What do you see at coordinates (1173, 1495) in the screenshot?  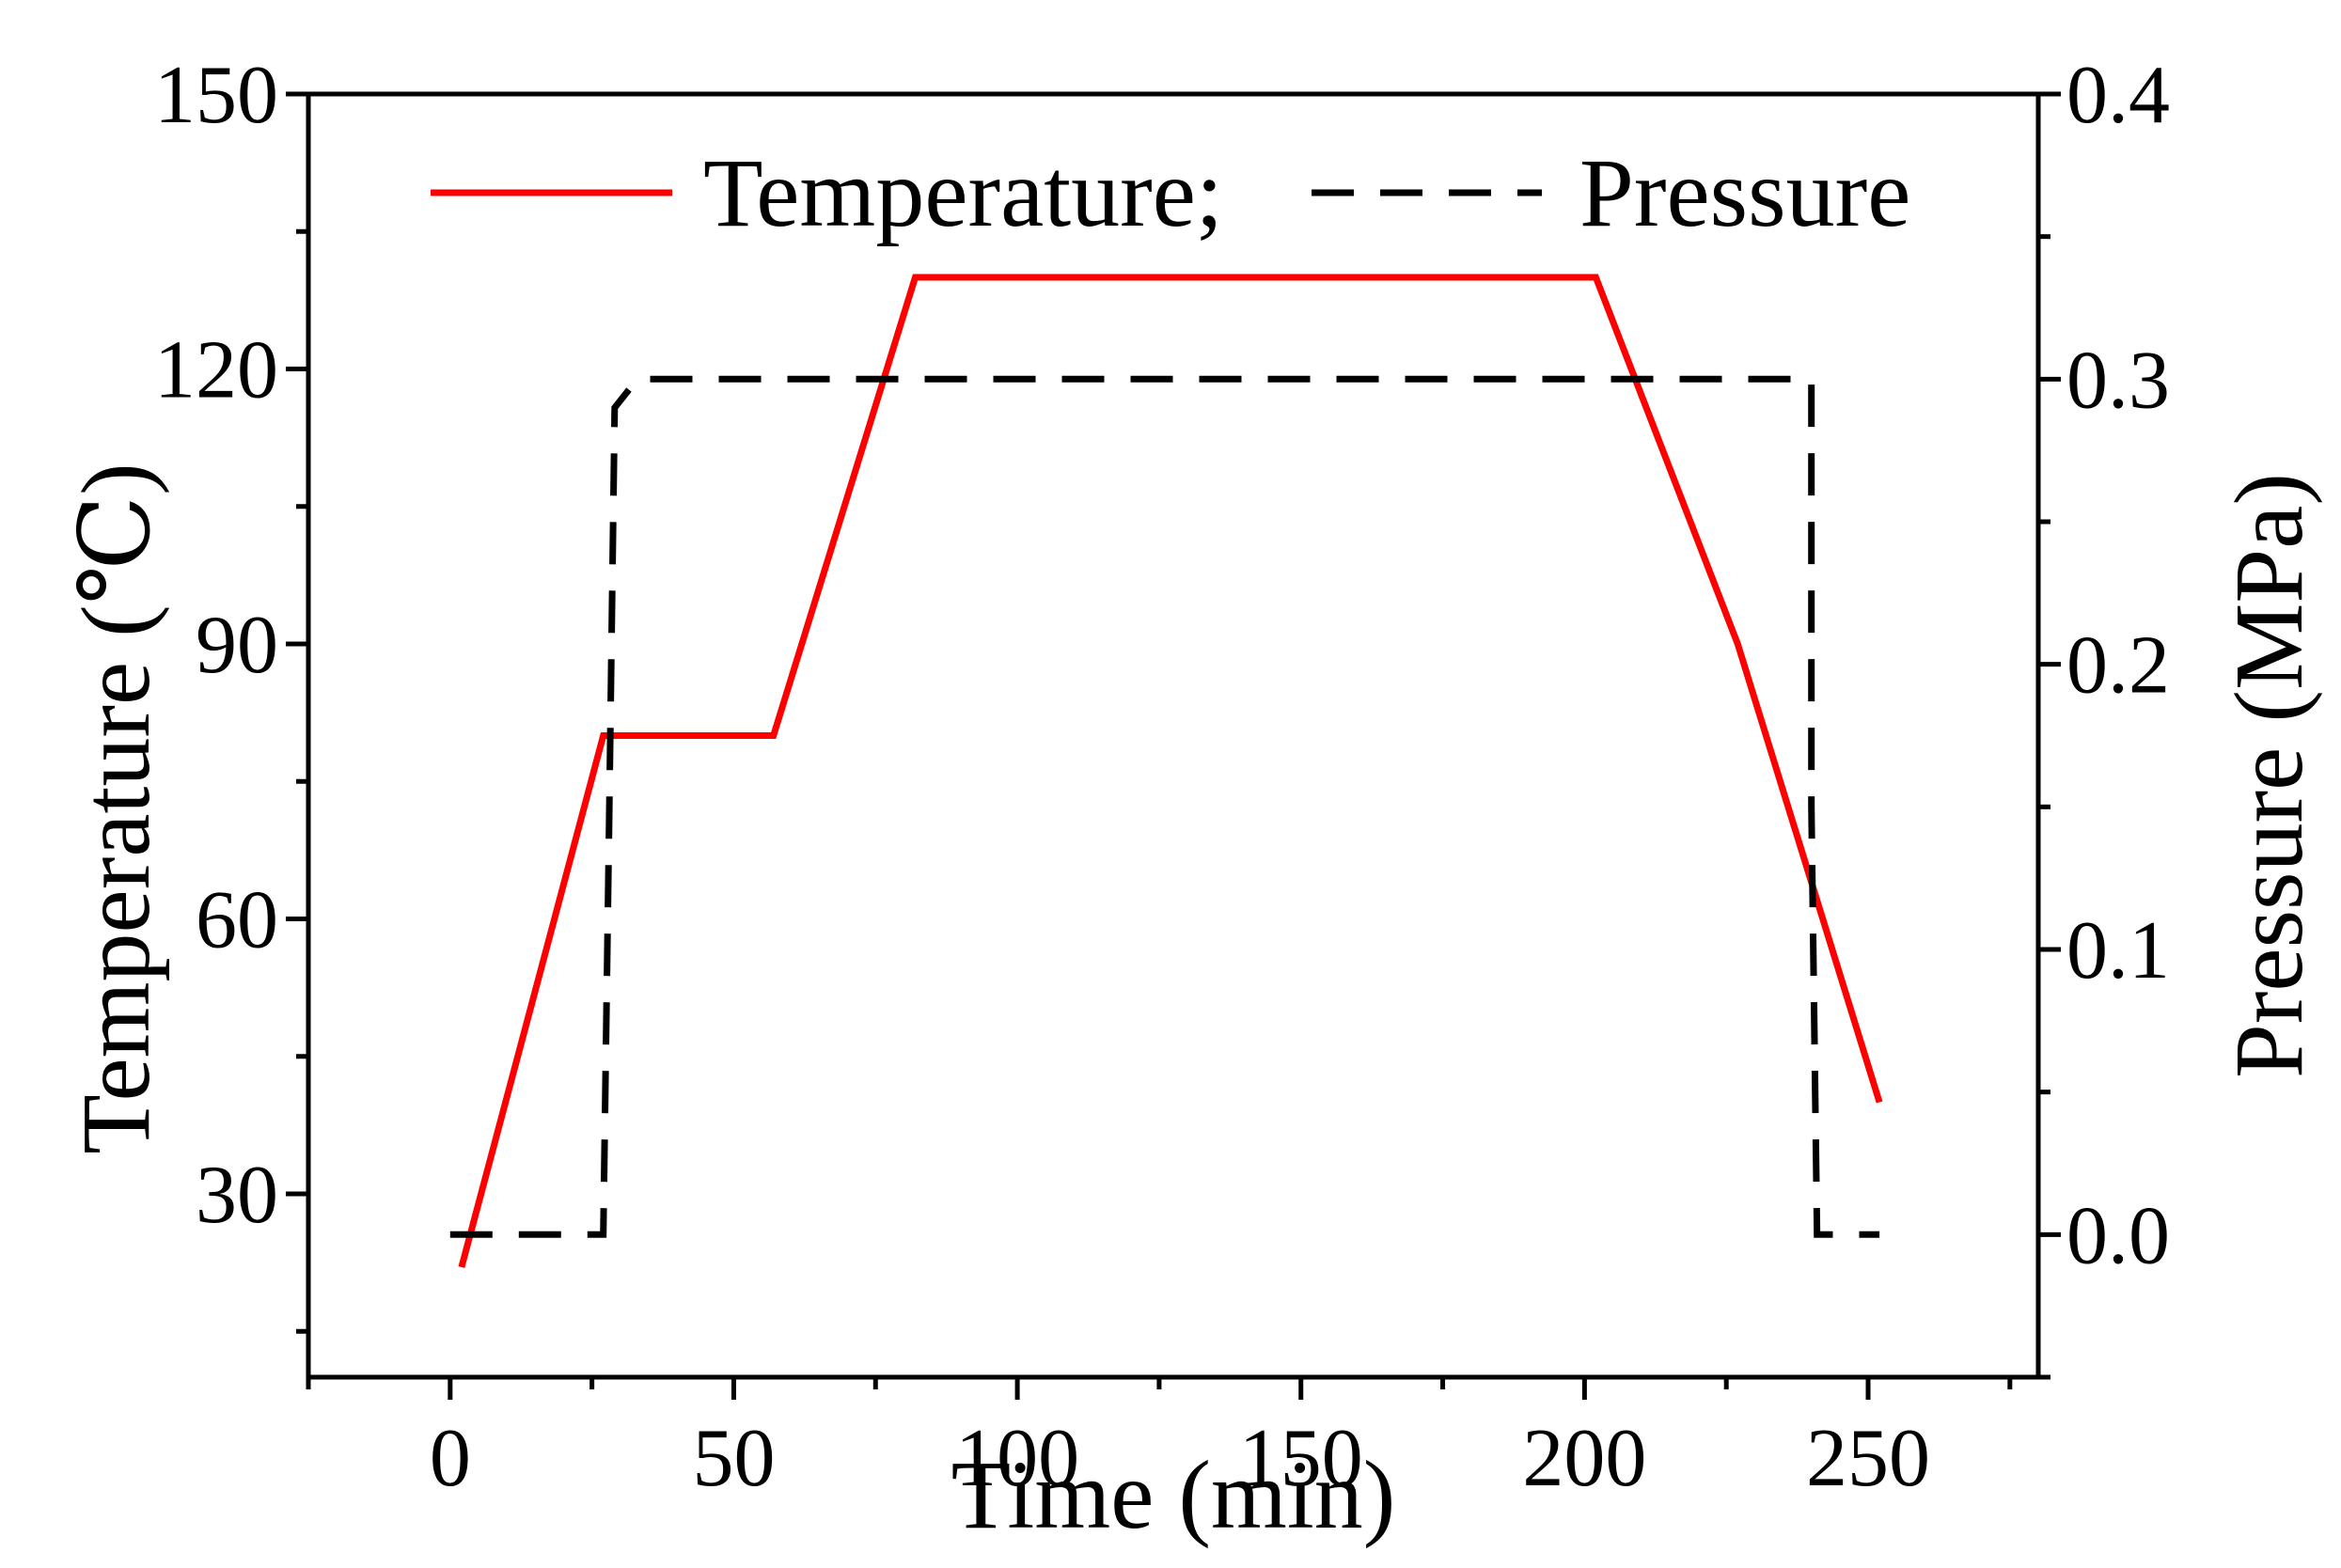 I see `x-axis-title: Time (min)` at bounding box center [1173, 1495].